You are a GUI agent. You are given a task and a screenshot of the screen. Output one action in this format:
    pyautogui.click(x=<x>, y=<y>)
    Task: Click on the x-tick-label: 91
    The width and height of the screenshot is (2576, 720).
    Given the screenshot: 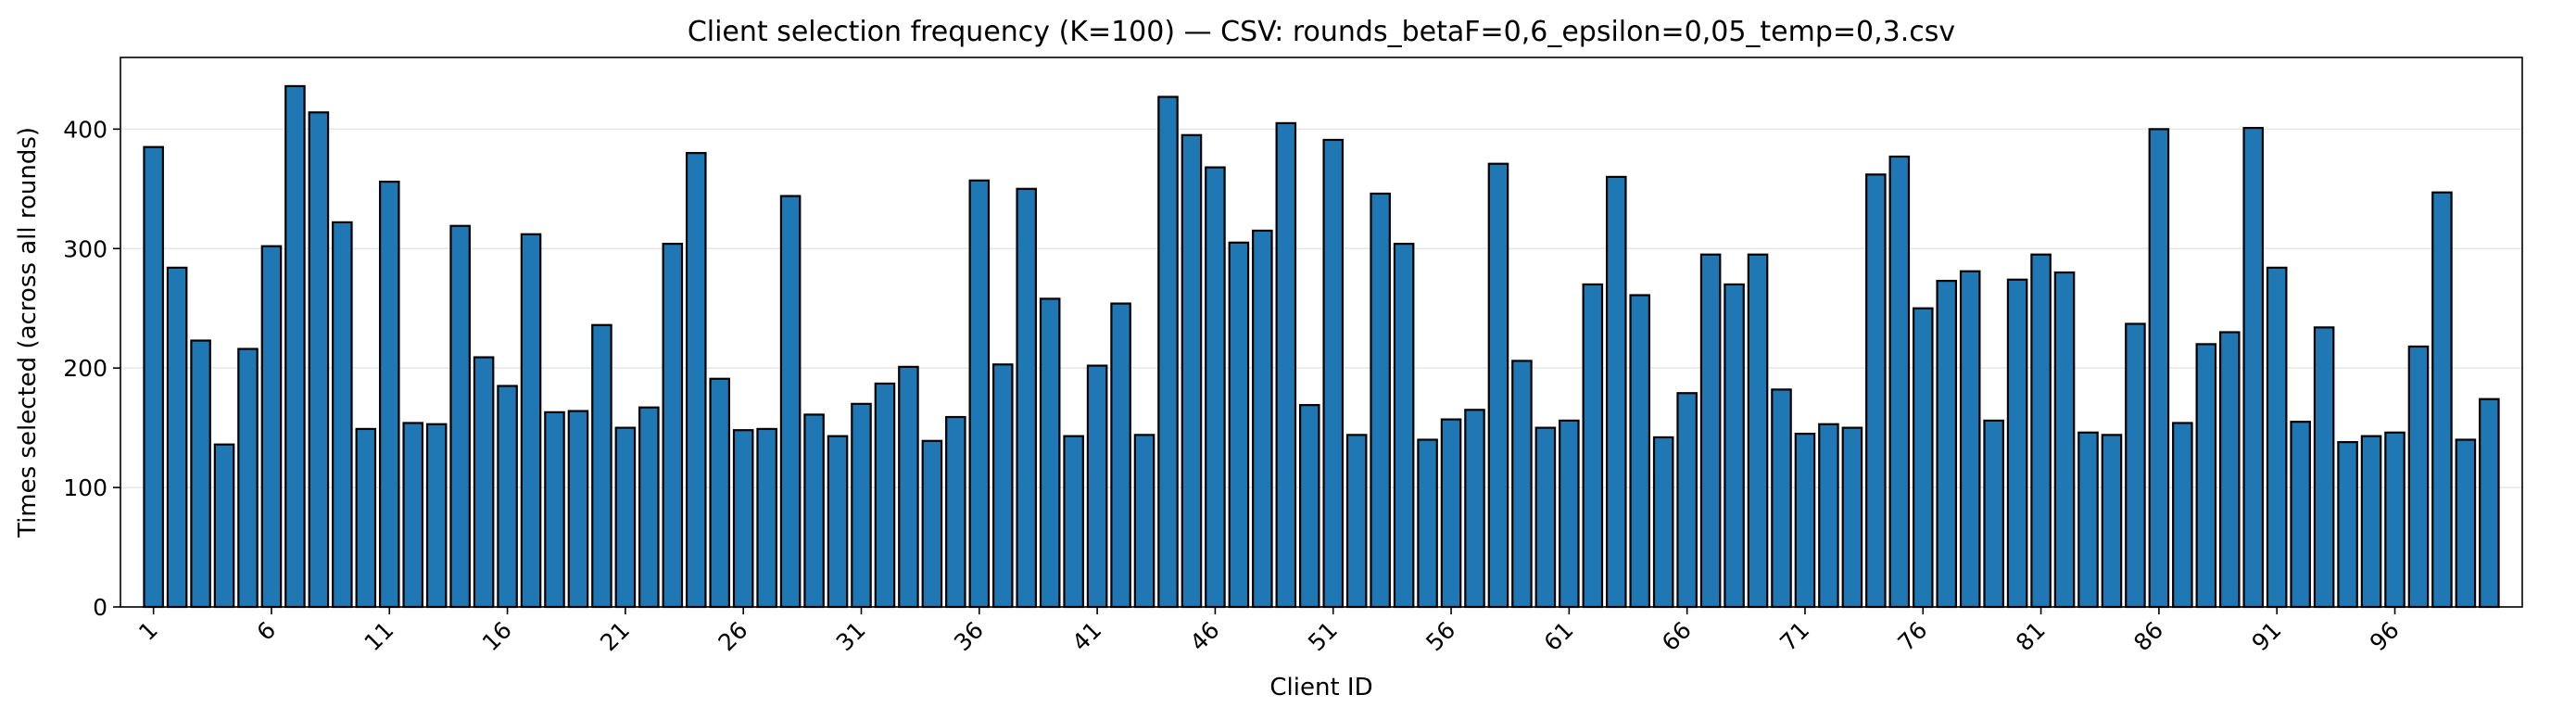 What is the action you would take?
    pyautogui.click(x=2266, y=636)
    